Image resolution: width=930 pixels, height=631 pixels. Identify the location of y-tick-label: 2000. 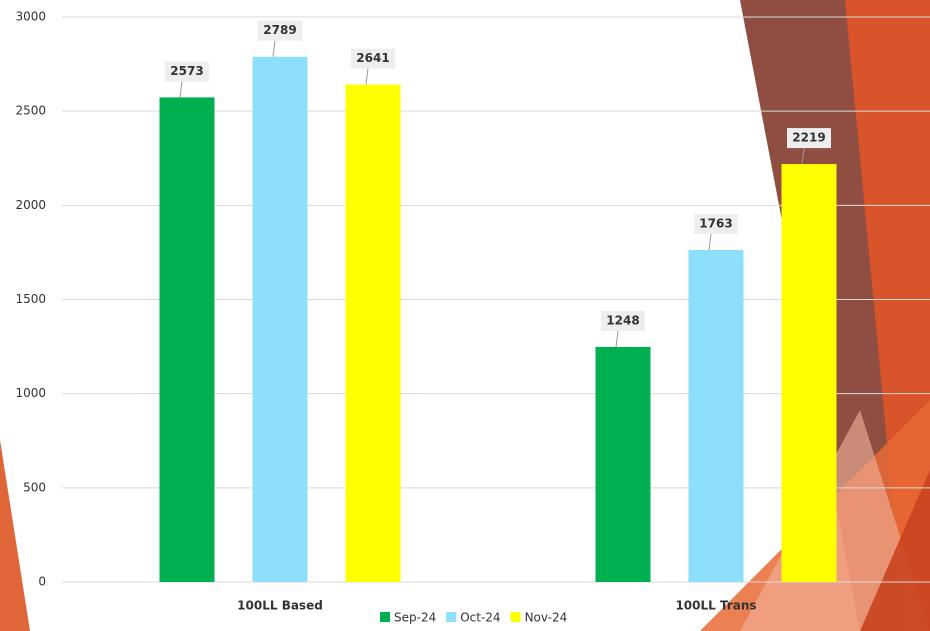
(30, 205).